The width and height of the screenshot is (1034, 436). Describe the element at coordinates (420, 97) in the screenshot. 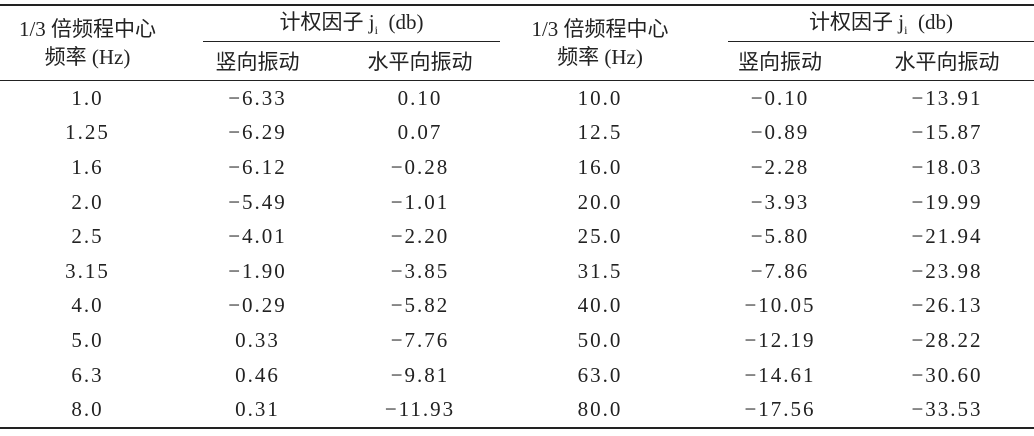

I see `table-cell: 0.10` at that location.